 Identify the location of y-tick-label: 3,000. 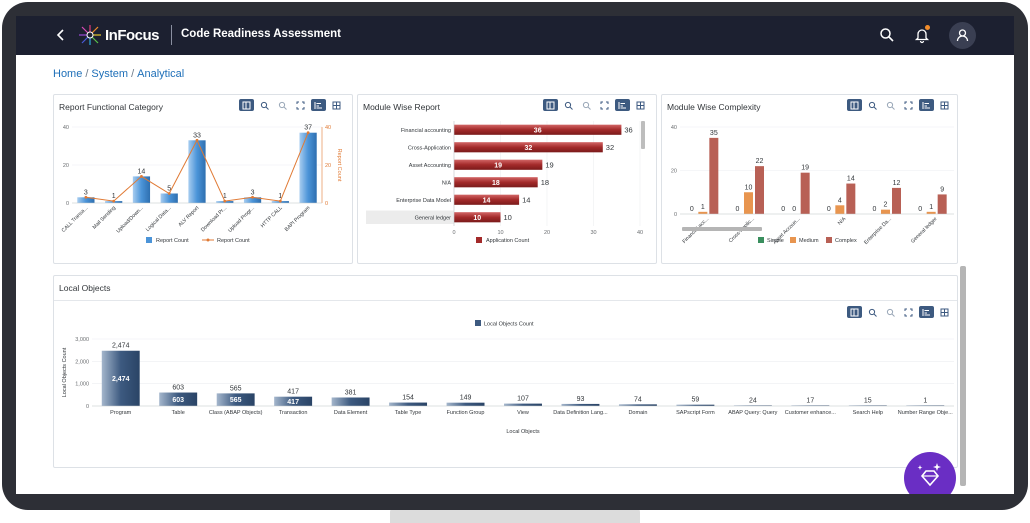
(82, 340).